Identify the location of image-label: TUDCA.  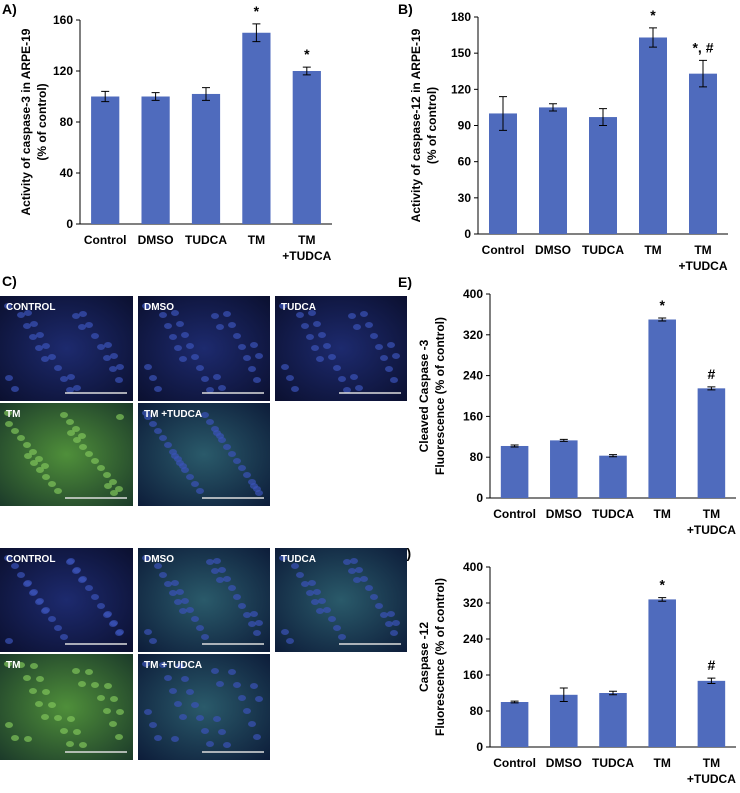
(298, 307).